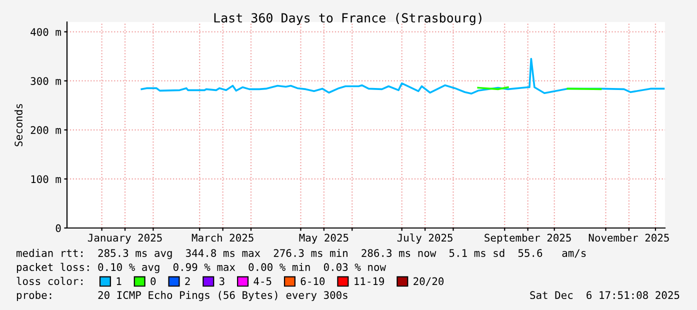 Image resolution: width=697 pixels, height=310 pixels. Describe the element at coordinates (527, 239) in the screenshot. I see `x-tick-label: September 2025` at that location.